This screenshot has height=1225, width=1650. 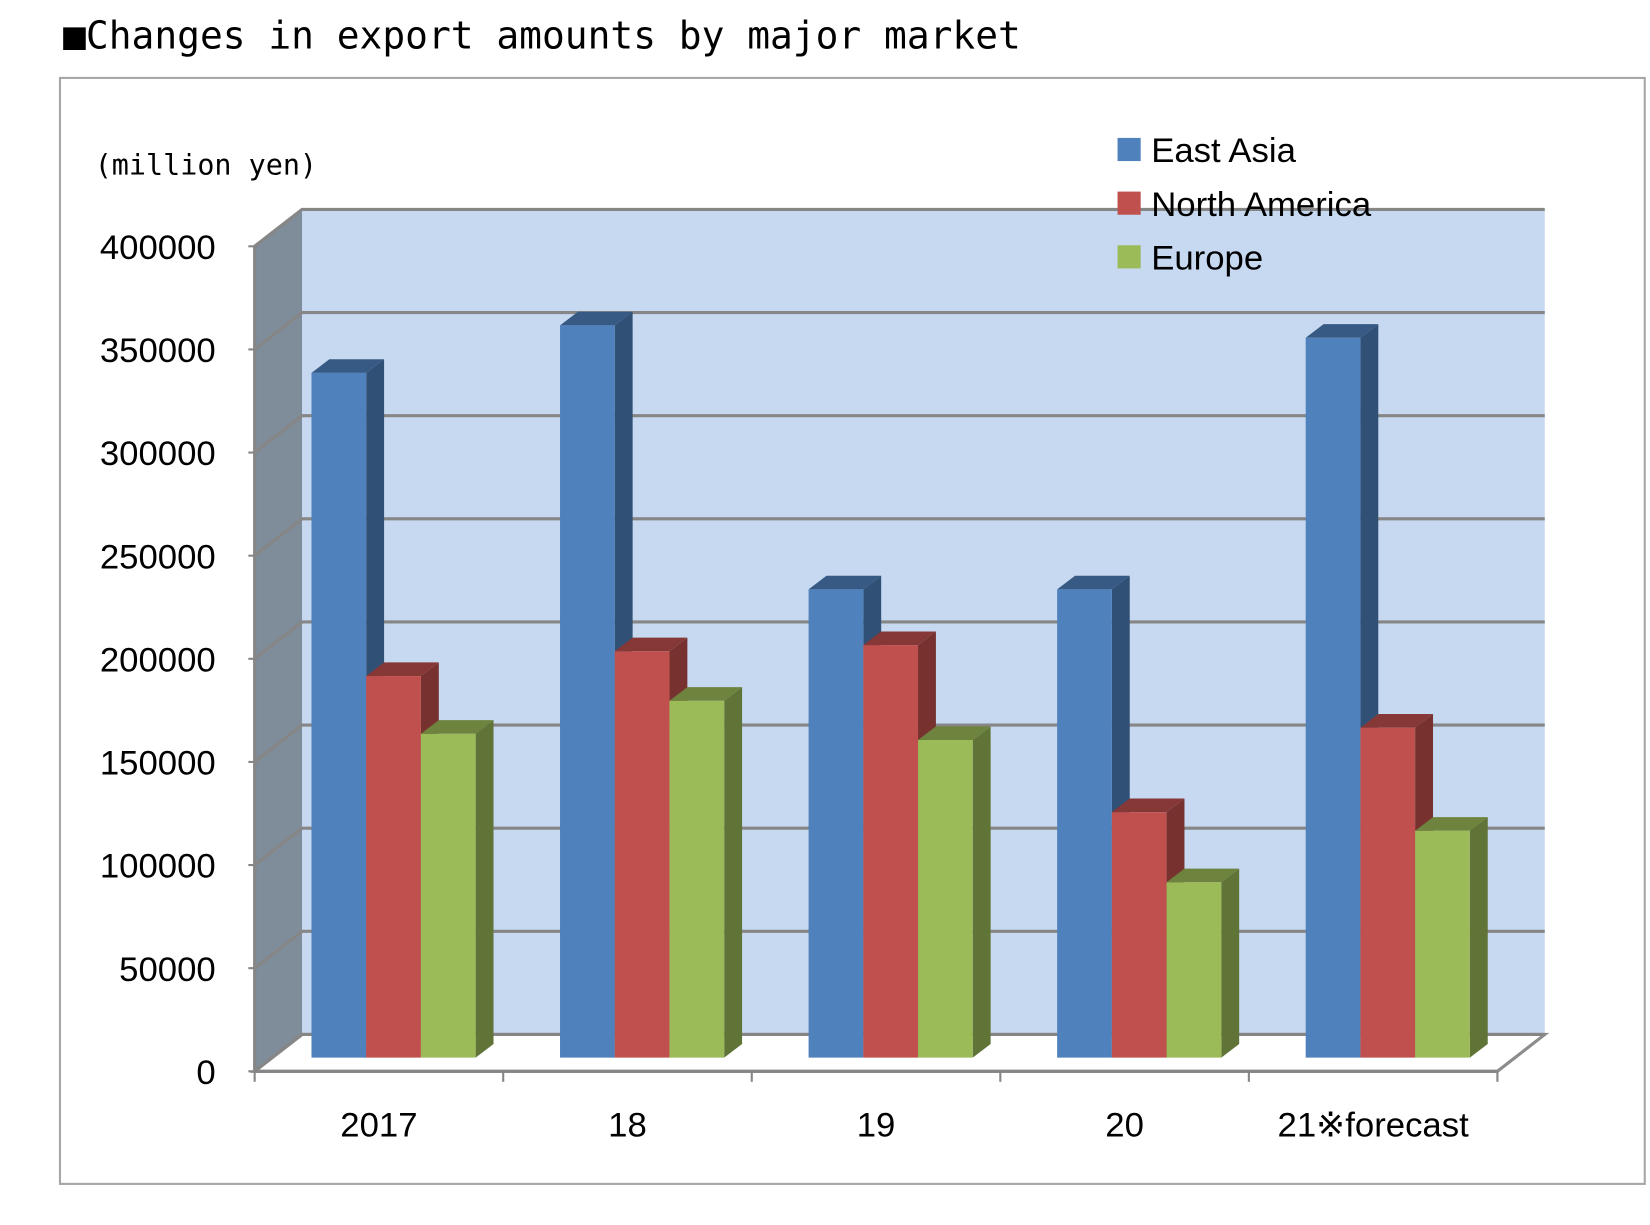 What do you see at coordinates (158, 557) in the screenshot?
I see `y-tick-label: 250000` at bounding box center [158, 557].